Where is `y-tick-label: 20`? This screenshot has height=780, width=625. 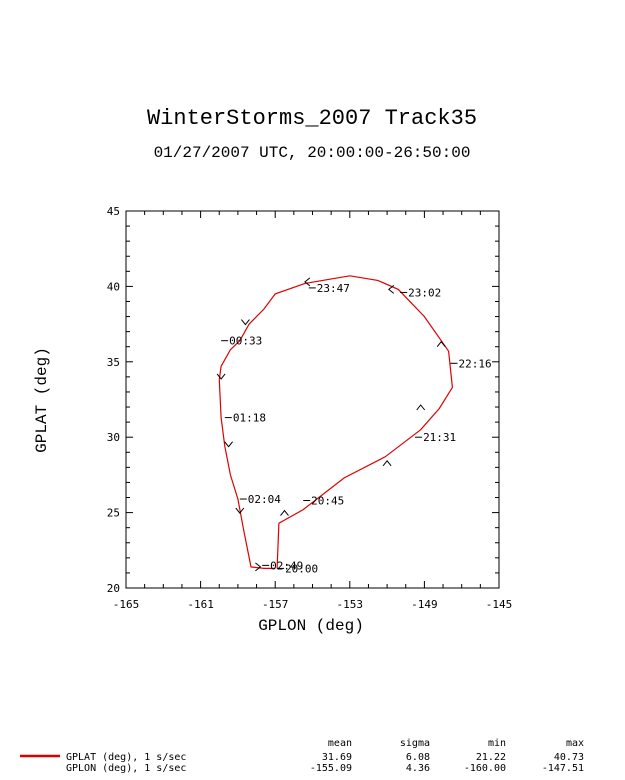 y-tick-label: 20 is located at coordinates (113, 588).